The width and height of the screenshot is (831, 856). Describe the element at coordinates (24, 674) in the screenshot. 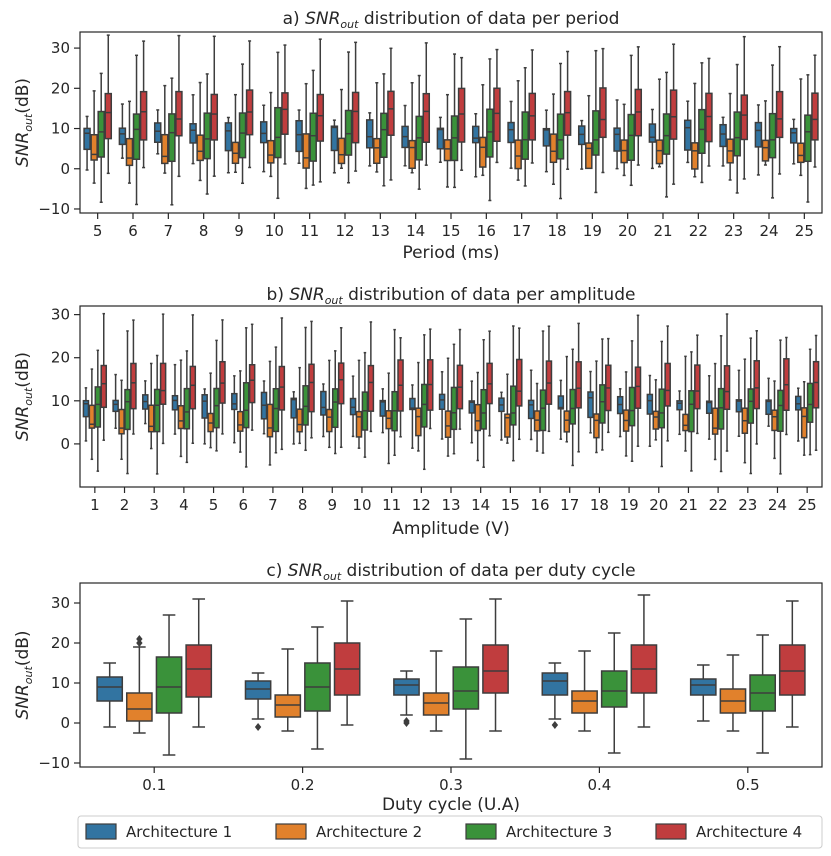

I see `y-axis-label: SNRout(dB)` at that location.